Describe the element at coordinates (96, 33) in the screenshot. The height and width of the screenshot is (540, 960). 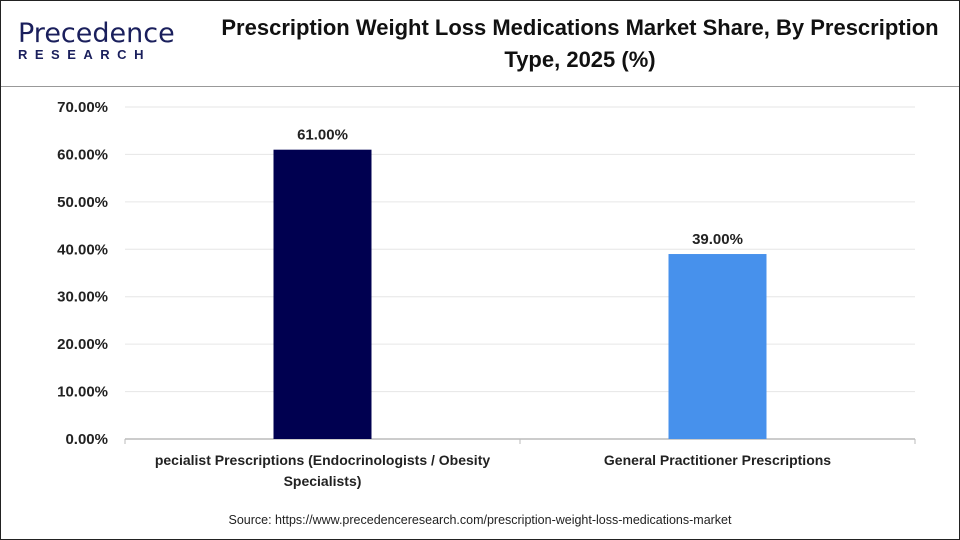
I see `logo-line1: Precedence` at that location.